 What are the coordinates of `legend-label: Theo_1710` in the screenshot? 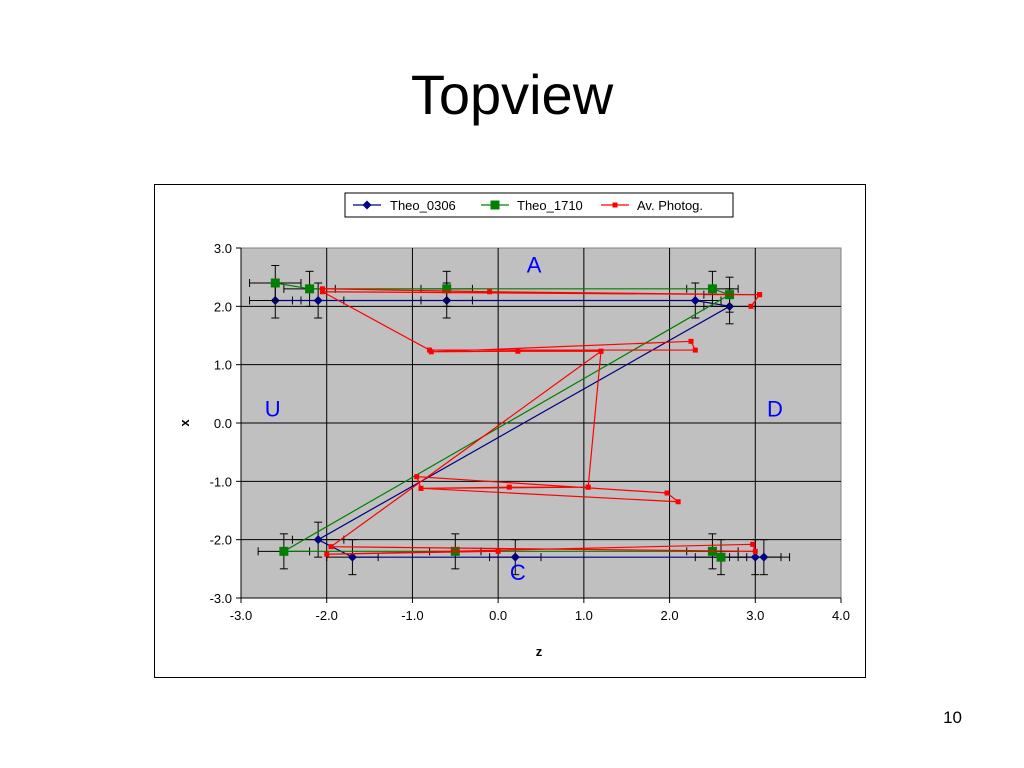 It's located at (550, 205).